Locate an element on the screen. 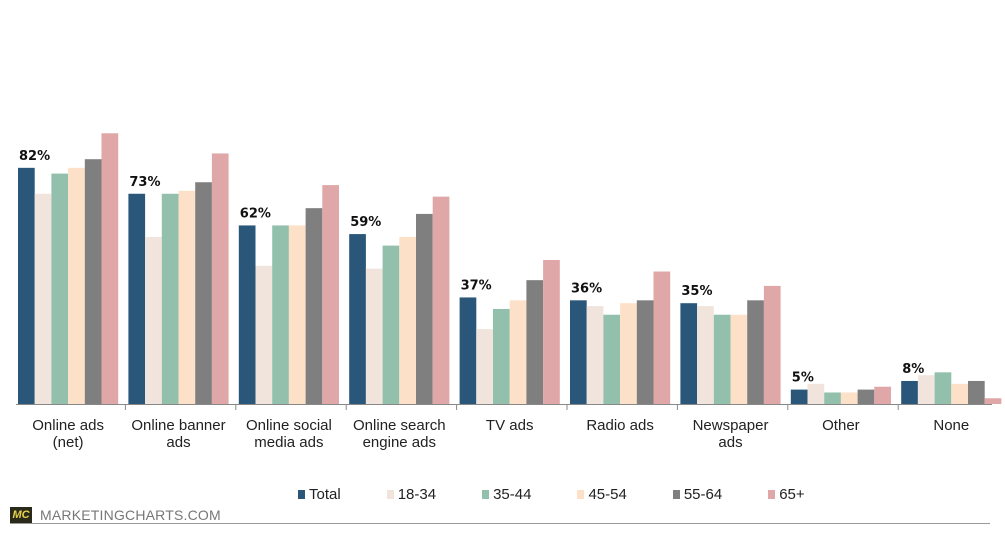 This screenshot has width=1005, height=534. legend-item: 35-44 is located at coordinates (506, 494).